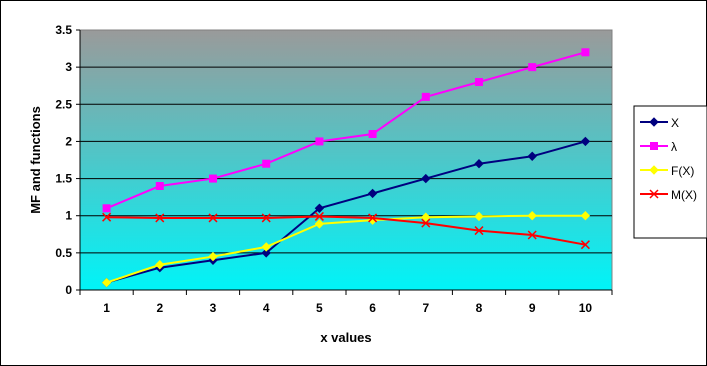  Describe the element at coordinates (345, 337) in the screenshot. I see `x-axis-title: x values` at that location.